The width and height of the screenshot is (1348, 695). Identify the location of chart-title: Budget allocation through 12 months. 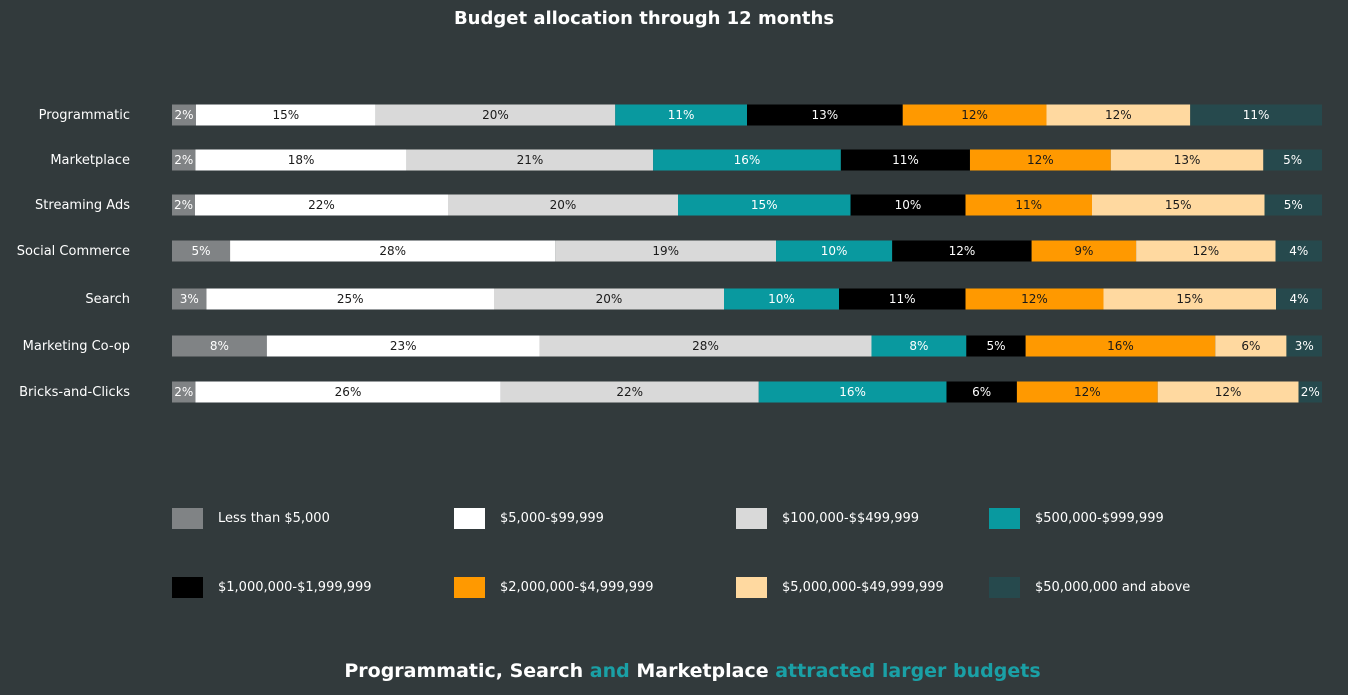
(644, 18).